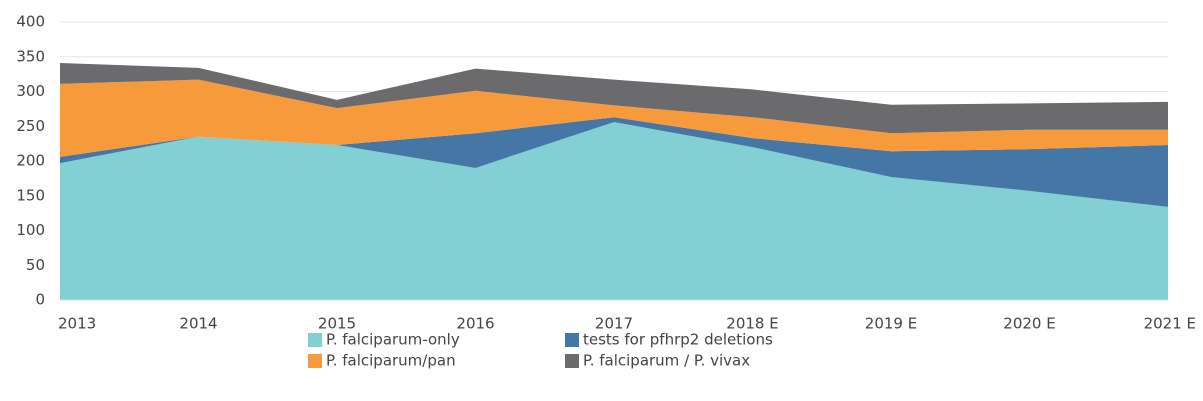  I want to click on x-tick-label: 2018 E, so click(752, 324).